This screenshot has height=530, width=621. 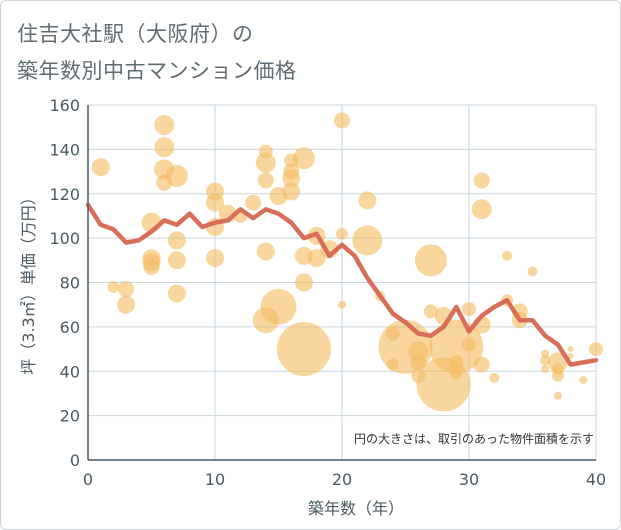 I want to click on x-tick-label: 40, so click(x=596, y=479).